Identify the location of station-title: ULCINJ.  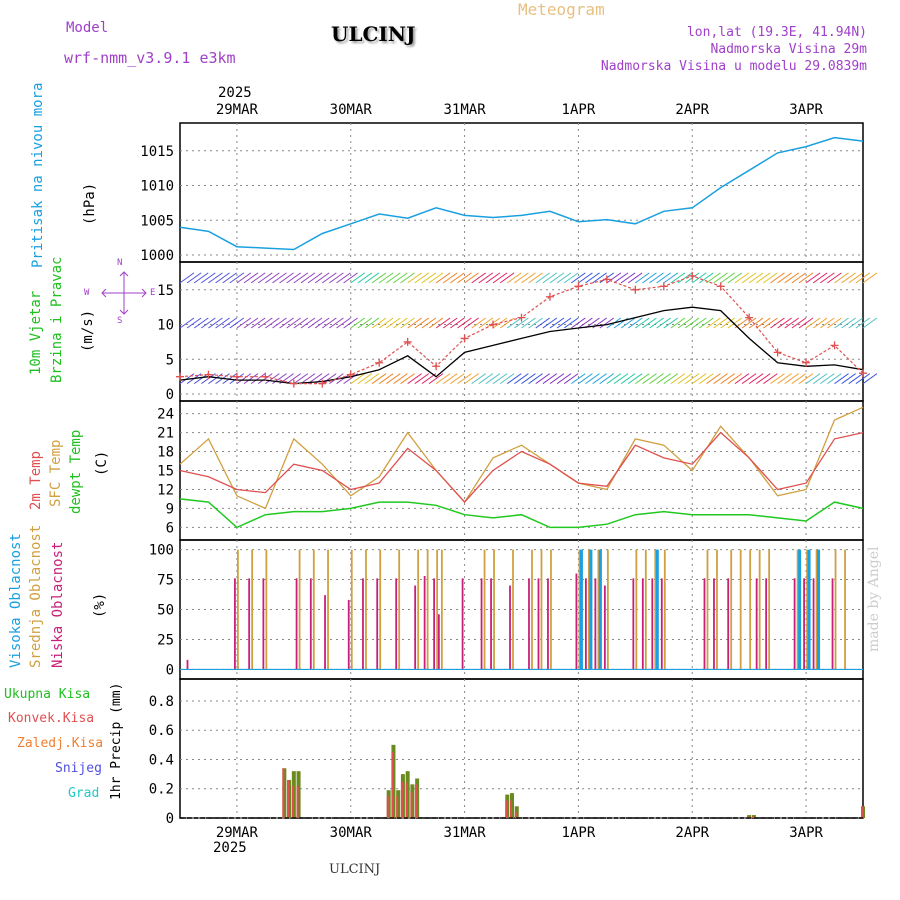
(373, 34).